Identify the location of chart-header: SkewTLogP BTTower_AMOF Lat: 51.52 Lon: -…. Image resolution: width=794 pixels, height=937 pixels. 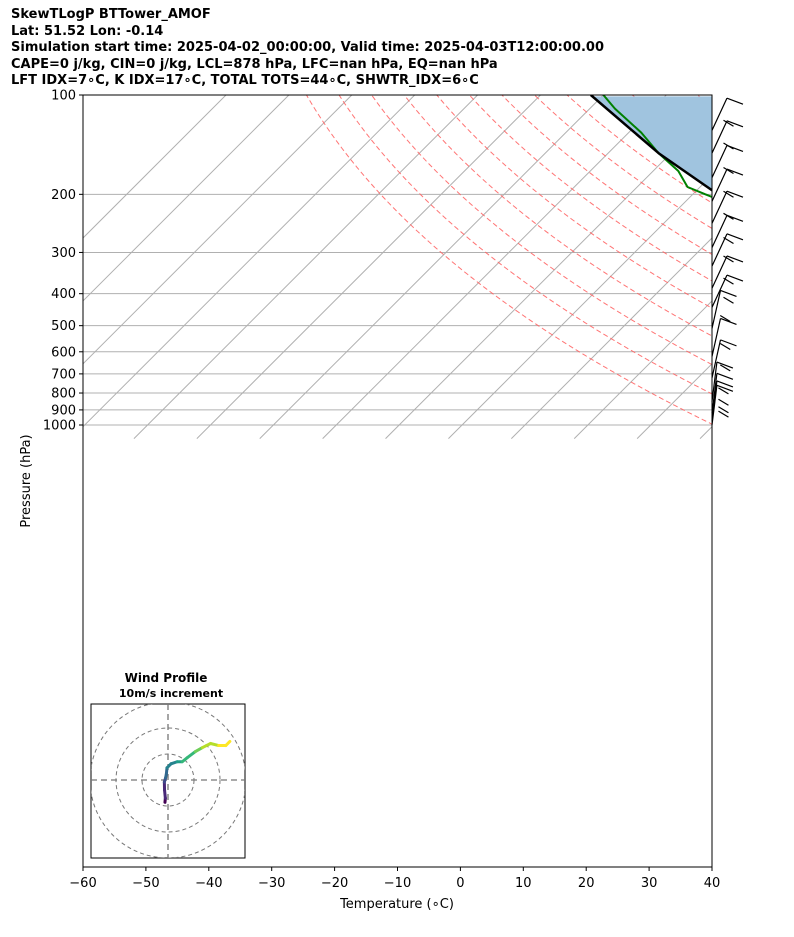
(307, 48).